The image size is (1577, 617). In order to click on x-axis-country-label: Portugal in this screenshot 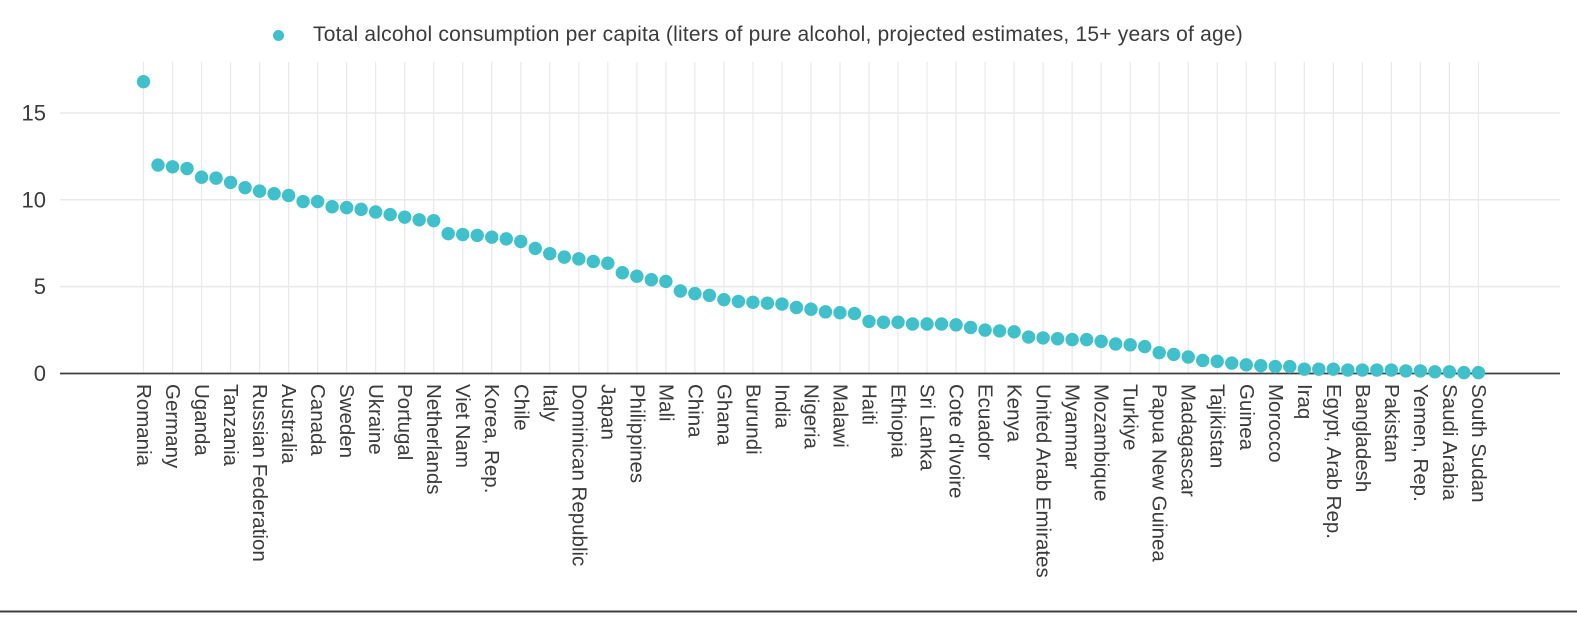, I will do `click(404, 422)`.